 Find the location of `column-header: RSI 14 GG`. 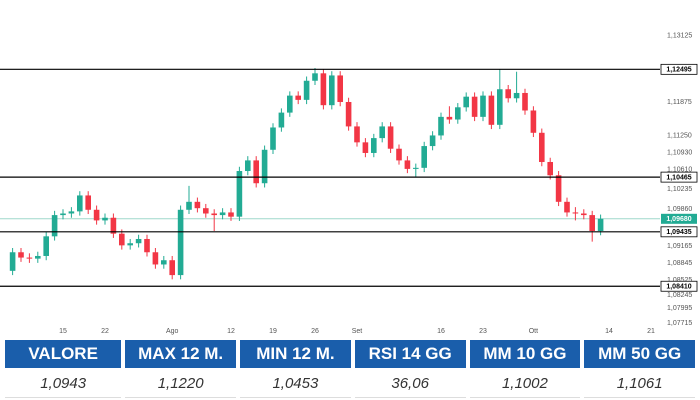

column-header: RSI 14 GG is located at coordinates (410, 354).